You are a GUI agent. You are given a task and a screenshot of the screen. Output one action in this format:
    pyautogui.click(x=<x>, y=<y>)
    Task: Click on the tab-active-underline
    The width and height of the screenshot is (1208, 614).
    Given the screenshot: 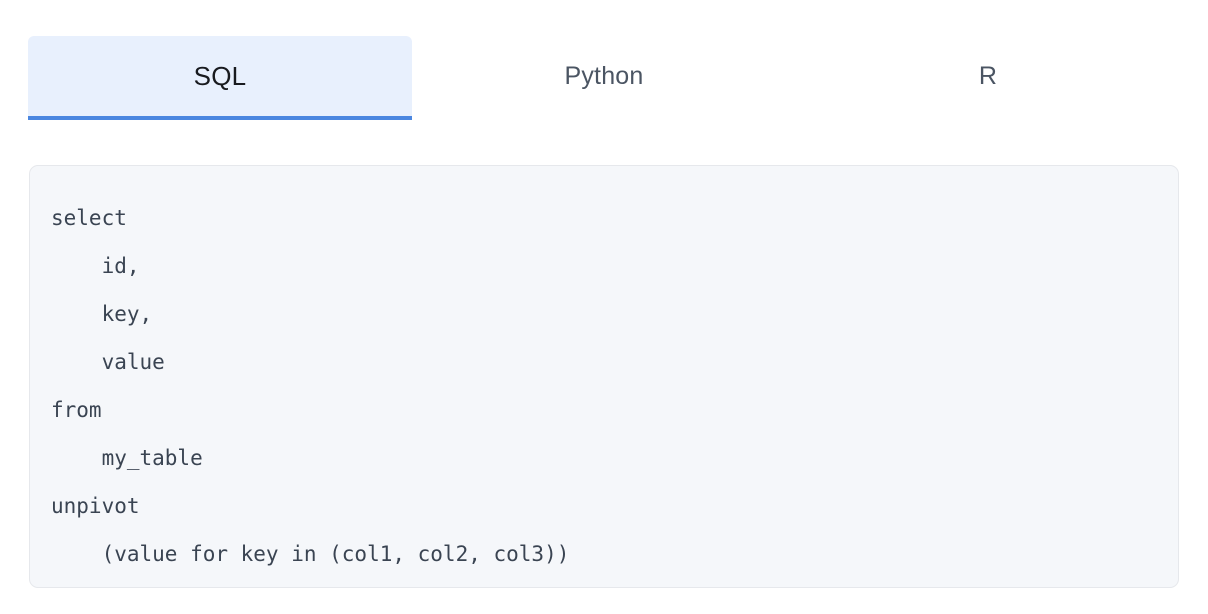 What is the action you would take?
    pyautogui.click(x=220, y=118)
    